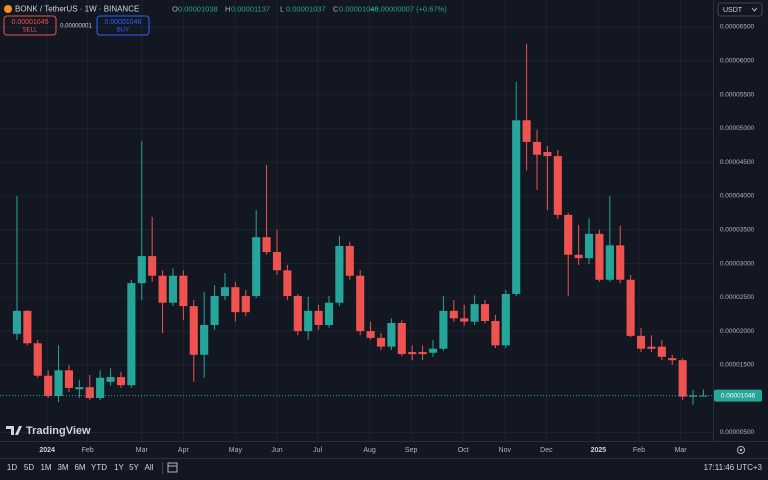  Describe the element at coordinates (14, 430) in the screenshot. I see `watermark-logo` at that location.